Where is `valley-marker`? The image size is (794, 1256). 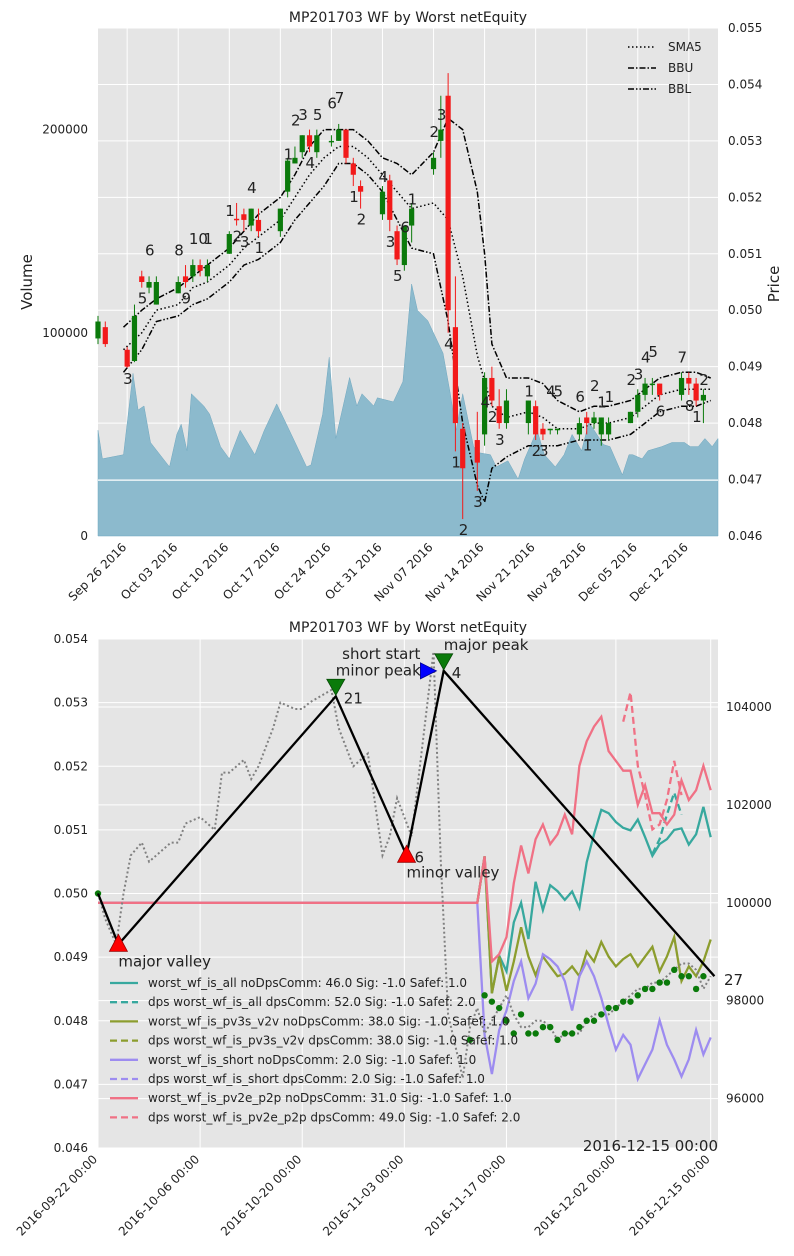
valley-marker is located at coordinates (118, 942).